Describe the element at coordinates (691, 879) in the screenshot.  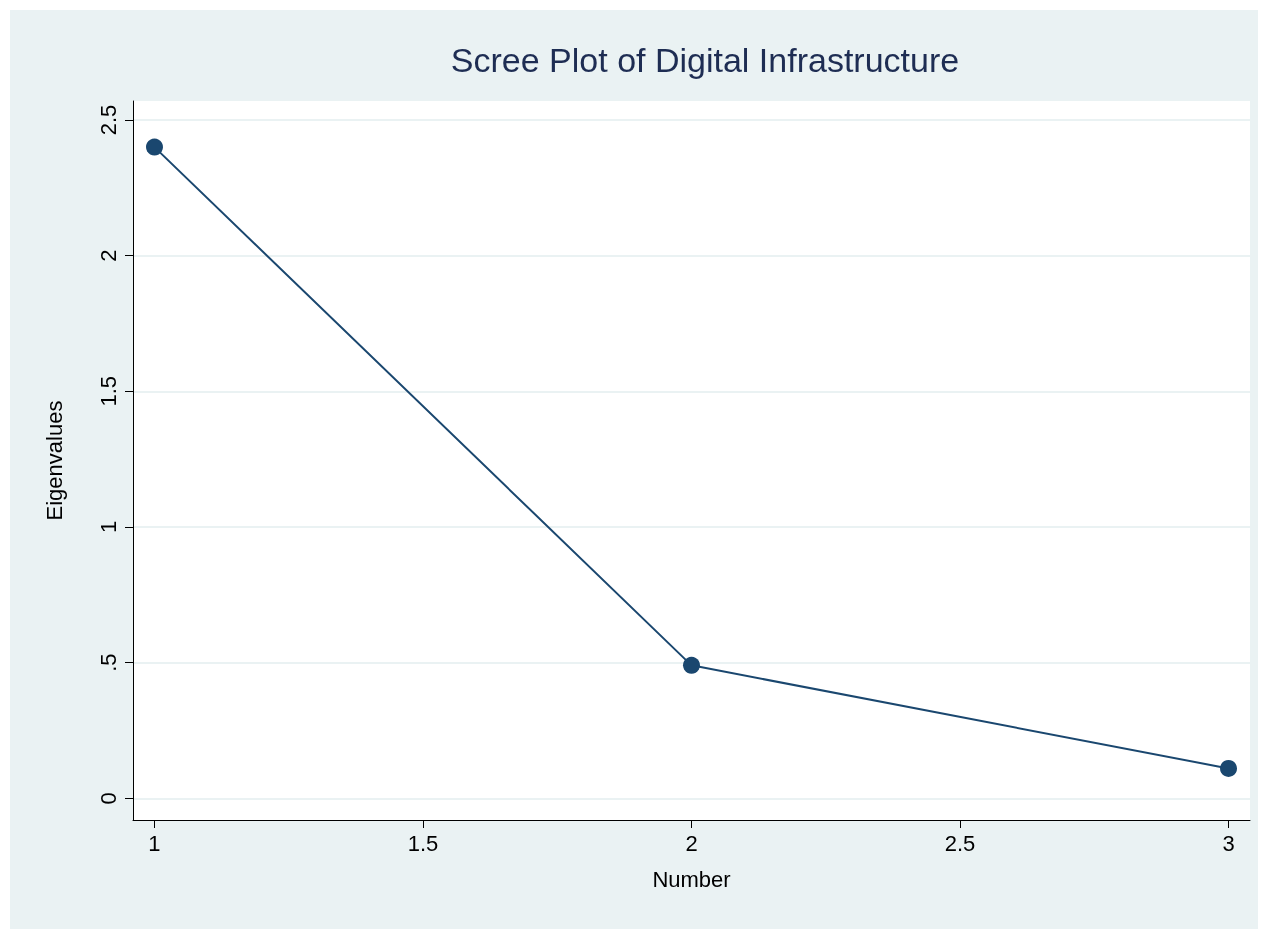
I see `x-axis-title: Number` at that location.